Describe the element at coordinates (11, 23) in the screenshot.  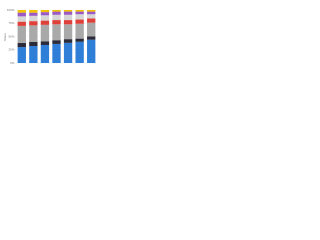
I see `y-tick-label: 75%` at that location.